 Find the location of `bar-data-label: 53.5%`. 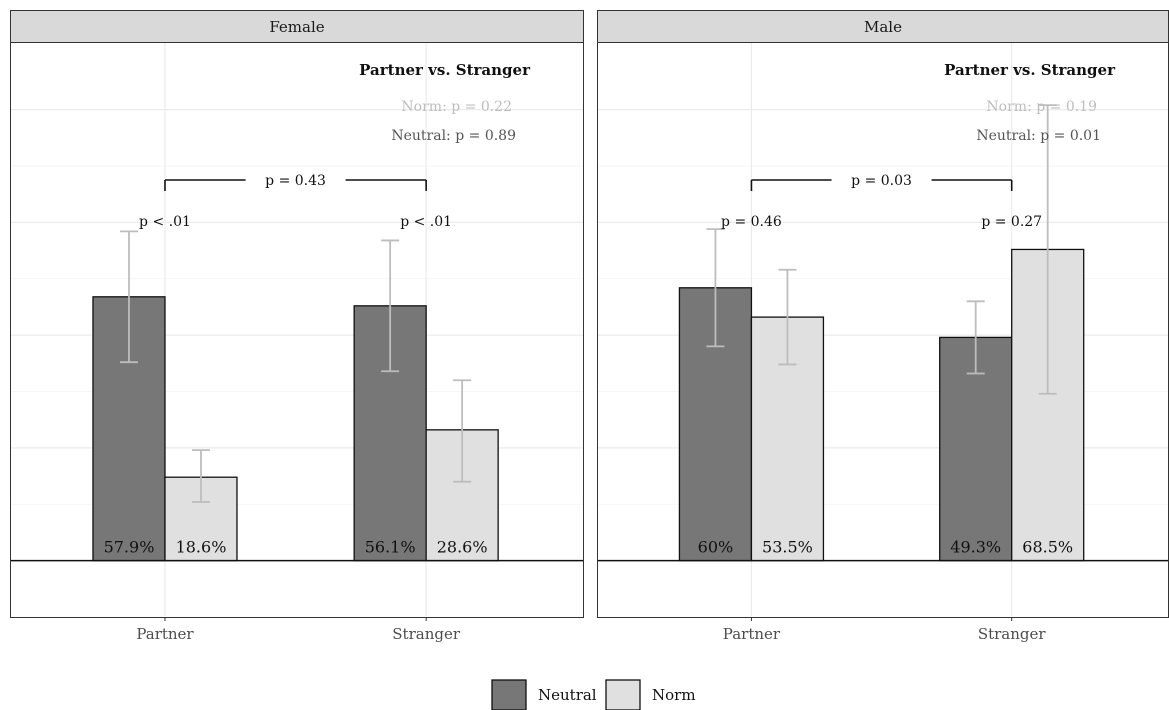

bar-data-label: 53.5% is located at coordinates (787, 547).